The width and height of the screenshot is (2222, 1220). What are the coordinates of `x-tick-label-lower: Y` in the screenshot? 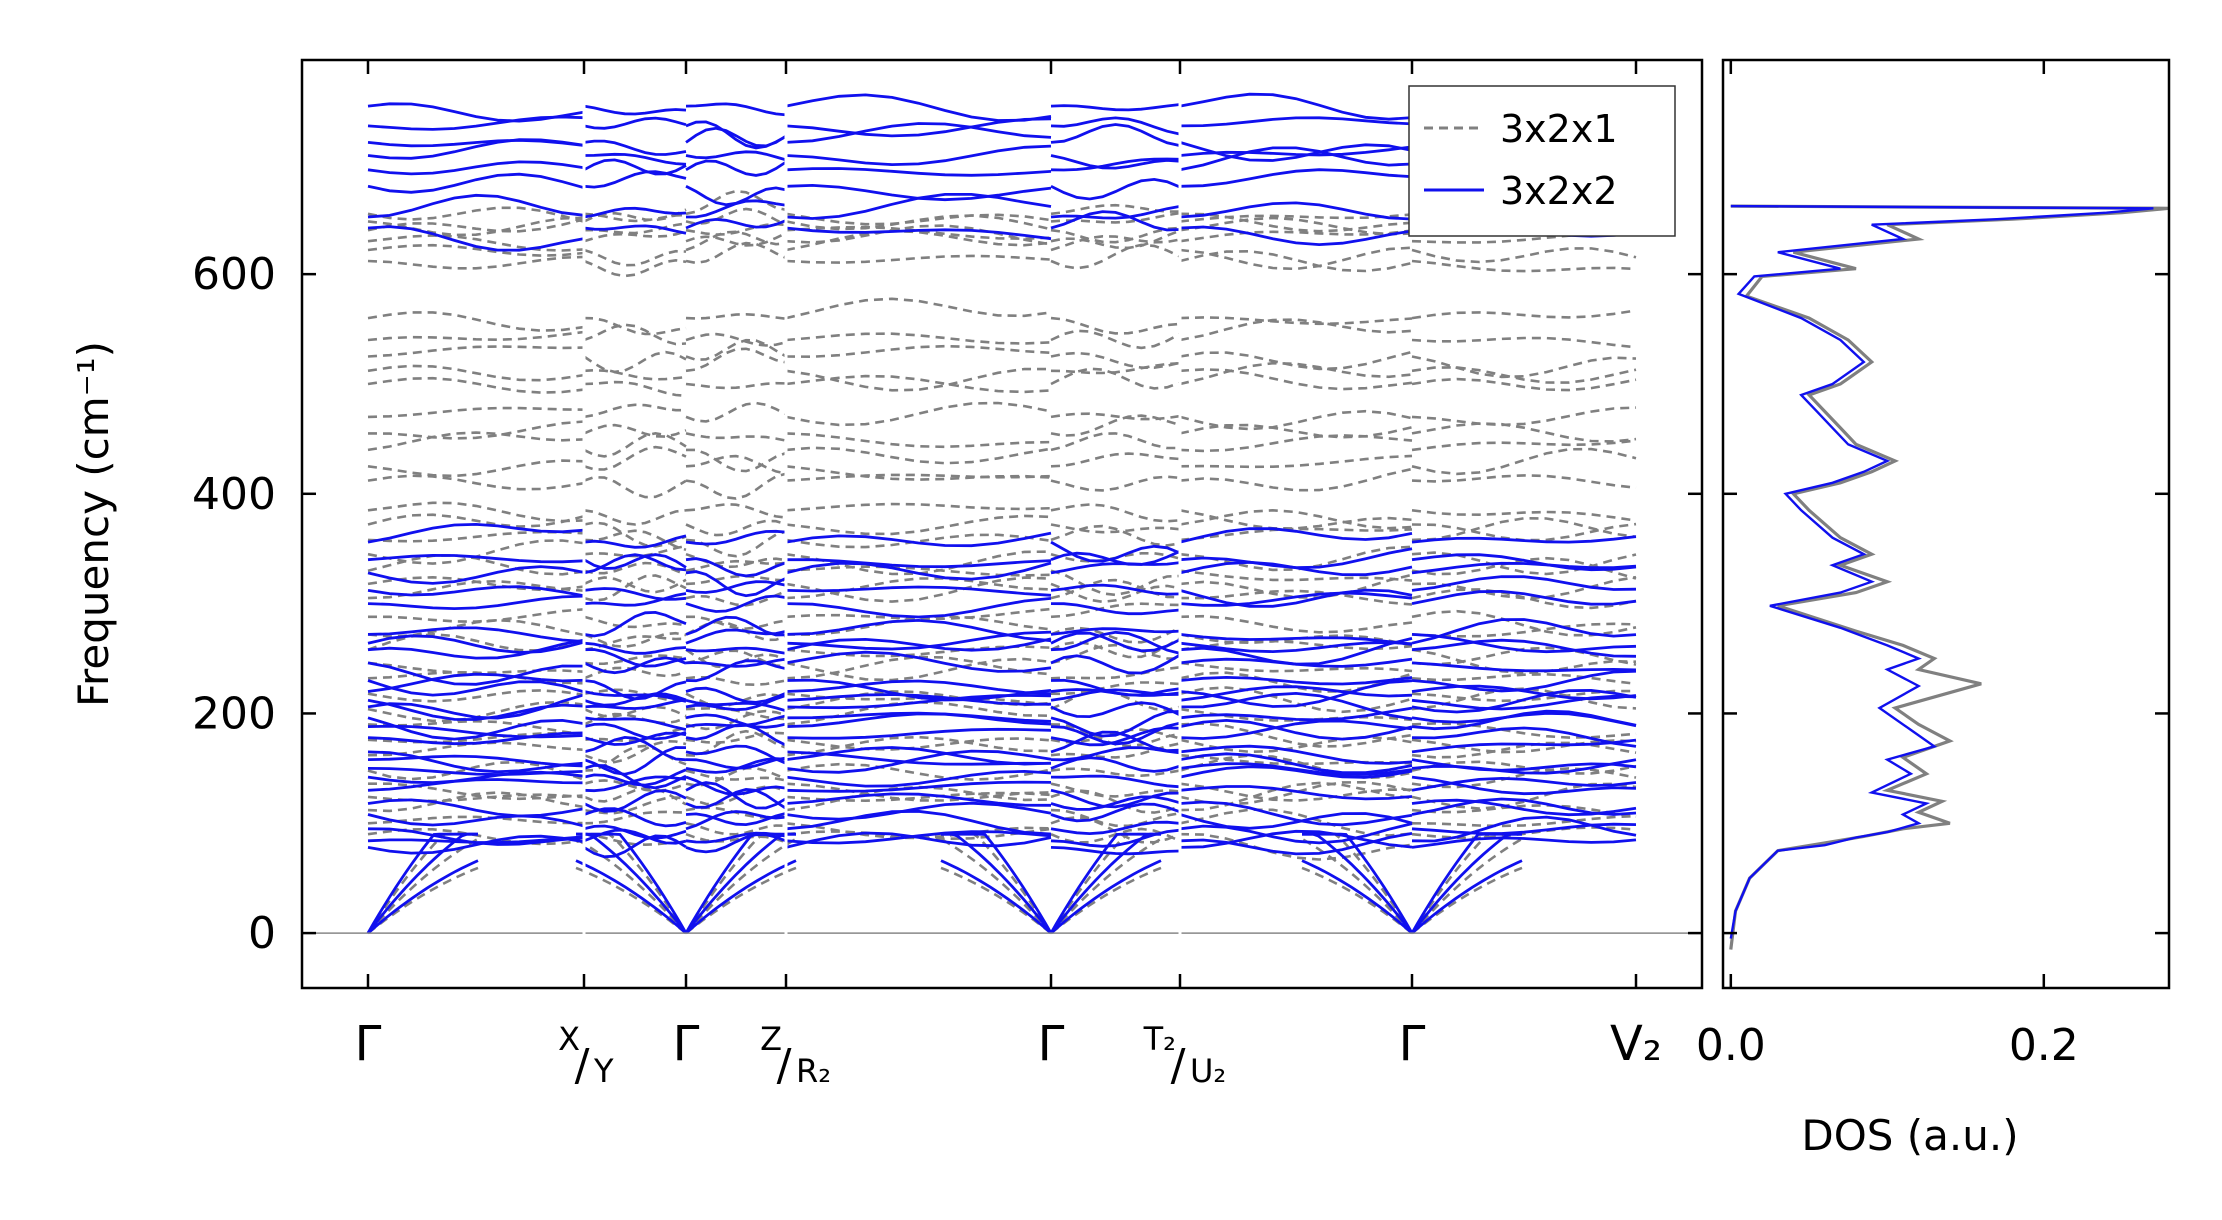 It's located at (603, 1071).